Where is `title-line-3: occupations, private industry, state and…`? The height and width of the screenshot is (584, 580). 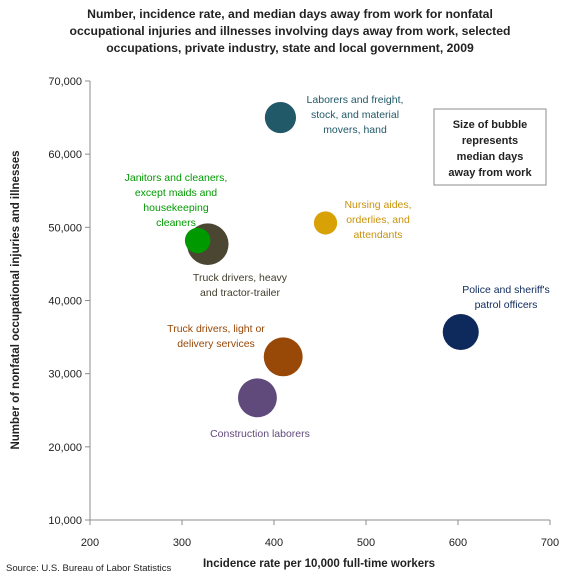 title-line-3: occupations, private industry, state and… is located at coordinates (290, 48).